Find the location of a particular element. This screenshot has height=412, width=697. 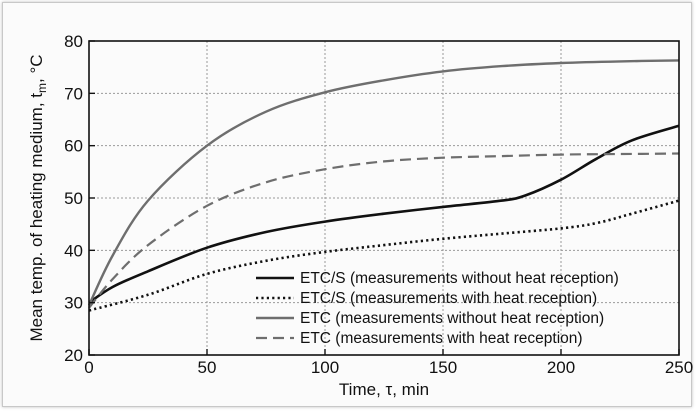

y-tick-label: 40 is located at coordinates (73, 250).